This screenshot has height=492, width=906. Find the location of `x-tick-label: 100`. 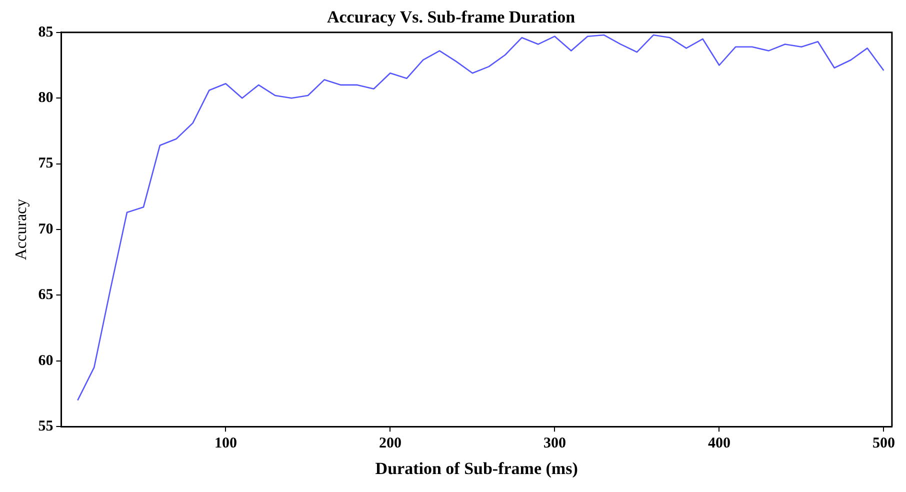

x-tick-label: 100 is located at coordinates (225, 443).